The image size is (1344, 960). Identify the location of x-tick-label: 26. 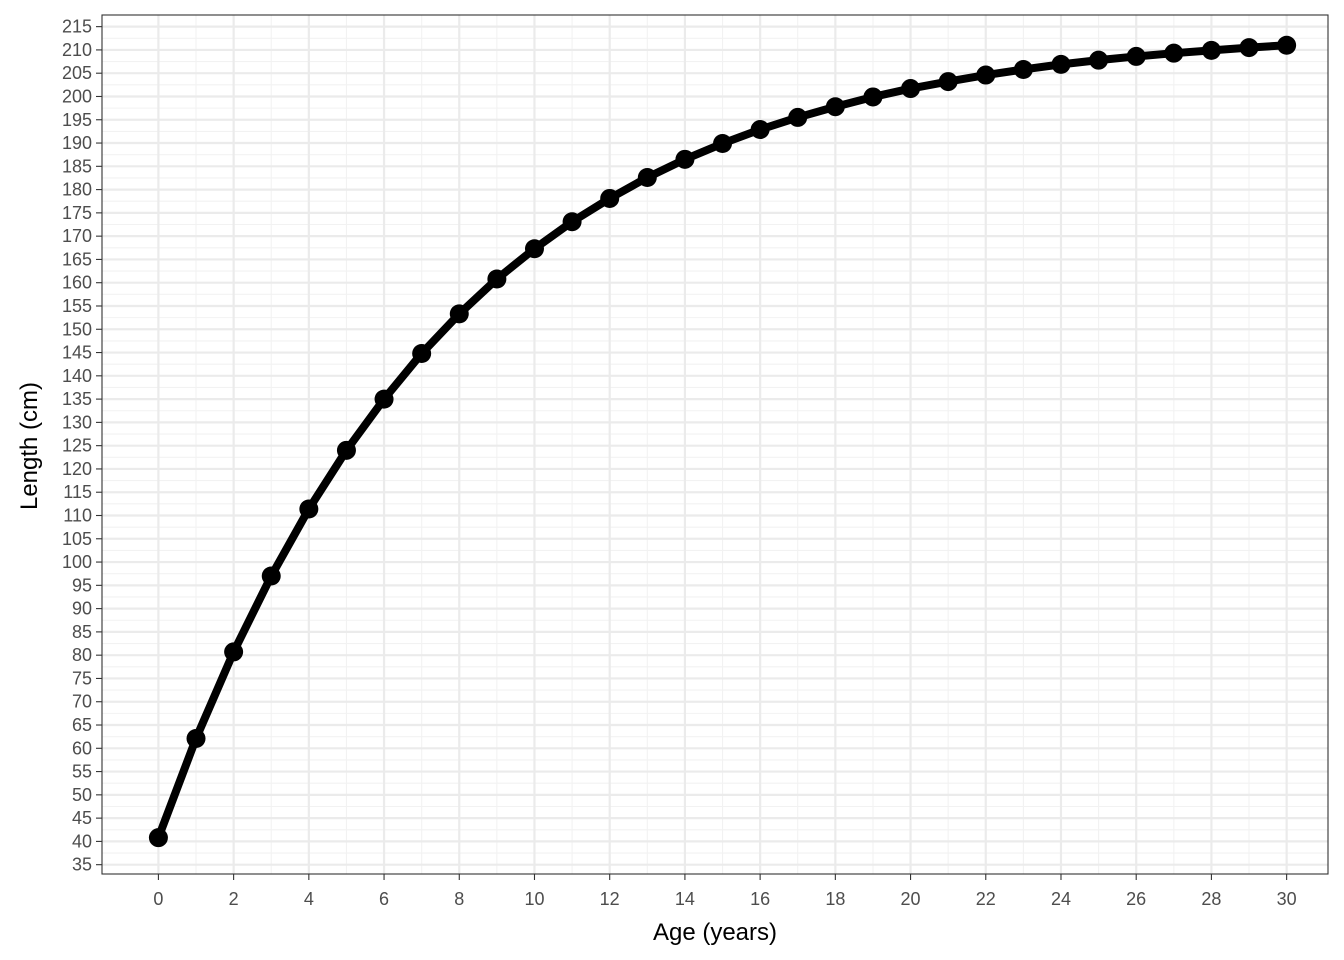
(1136, 899).